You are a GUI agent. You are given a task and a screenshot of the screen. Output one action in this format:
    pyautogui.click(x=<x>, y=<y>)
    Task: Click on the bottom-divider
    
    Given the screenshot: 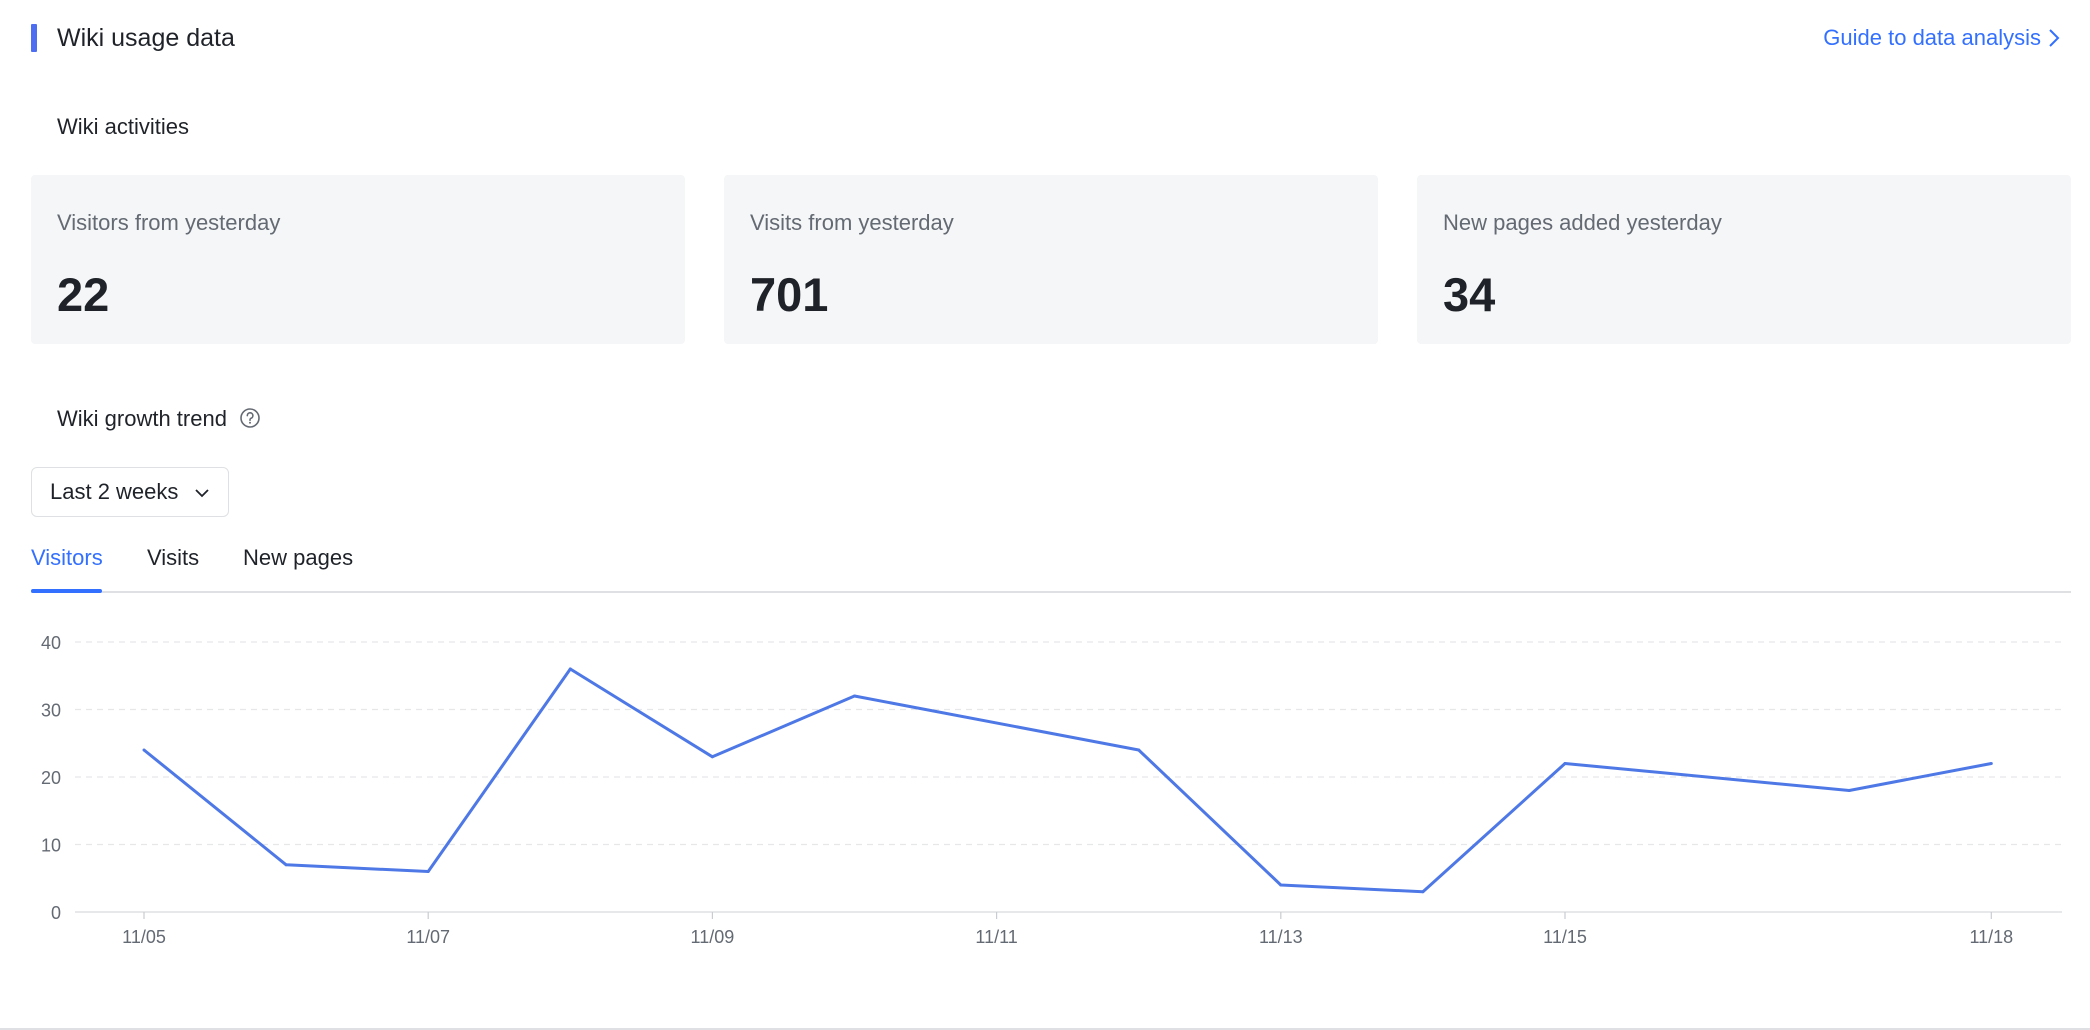 What is the action you would take?
    pyautogui.click(x=1045, y=1029)
    